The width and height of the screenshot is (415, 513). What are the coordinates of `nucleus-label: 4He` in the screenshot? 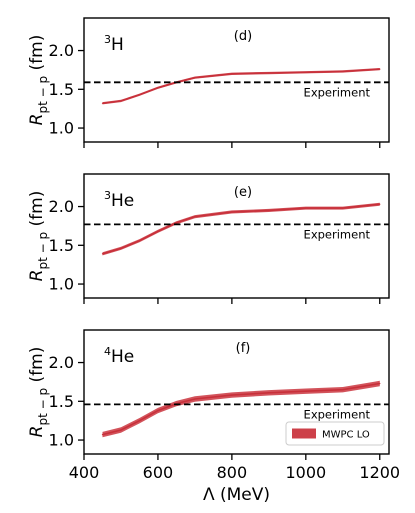 It's located at (119, 356).